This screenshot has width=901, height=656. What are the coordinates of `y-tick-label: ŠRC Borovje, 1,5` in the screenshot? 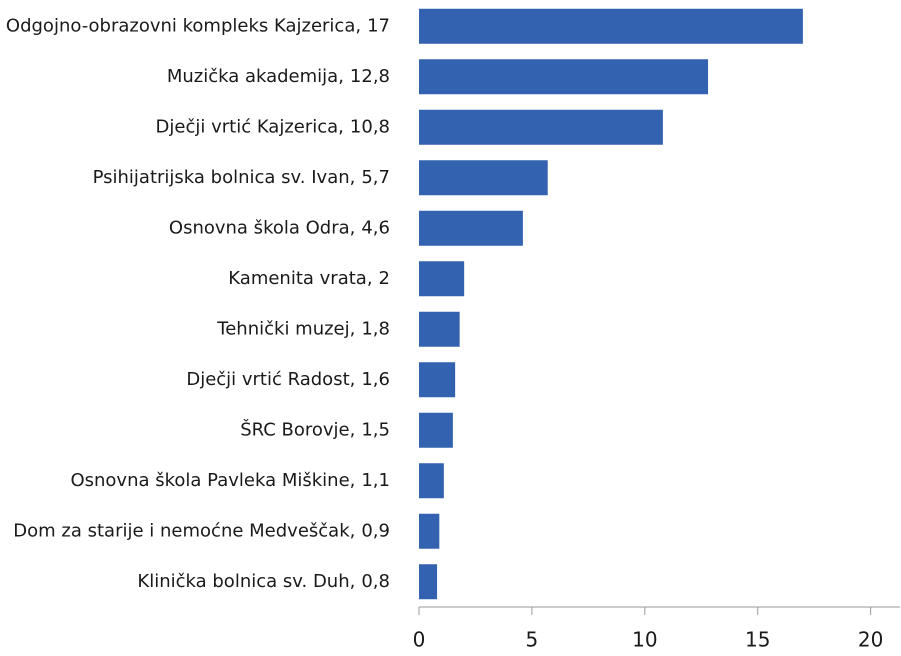 It's located at (315, 429).